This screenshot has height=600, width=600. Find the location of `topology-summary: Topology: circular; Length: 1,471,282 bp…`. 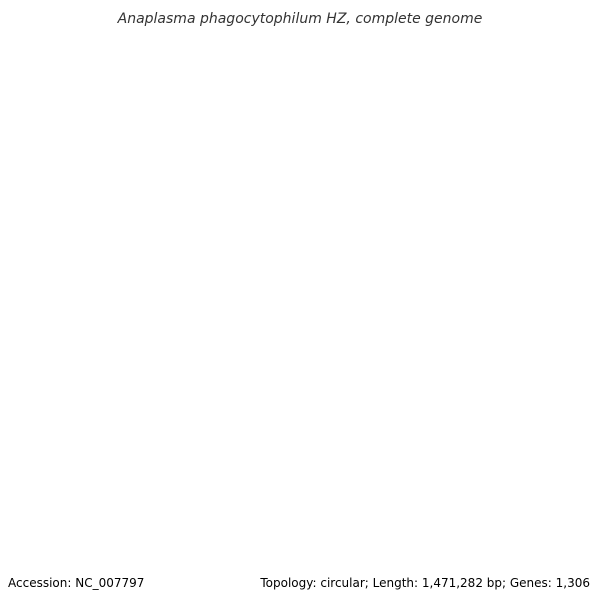

topology-summary: Topology: circular; Length: 1,471,282 bp… is located at coordinates (424, 583).